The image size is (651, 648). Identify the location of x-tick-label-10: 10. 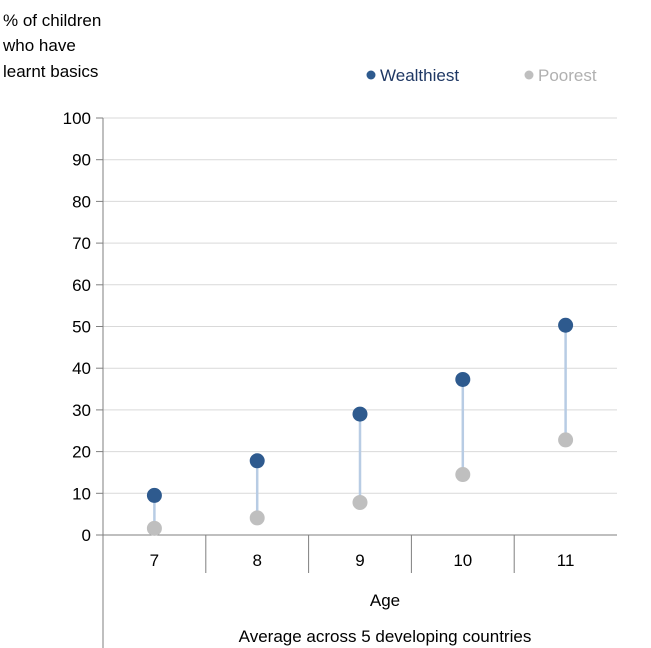
(462, 560).